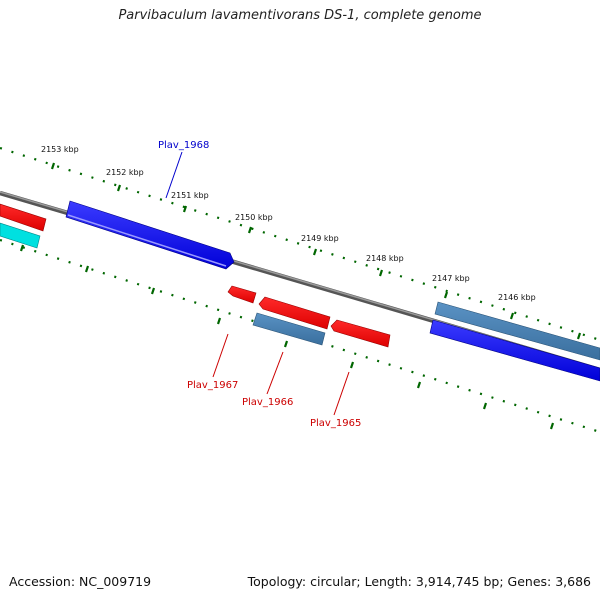 The image size is (600, 600). Describe the element at coordinates (517, 297) in the screenshot. I see `tick-label: 2146 kbp` at that location.